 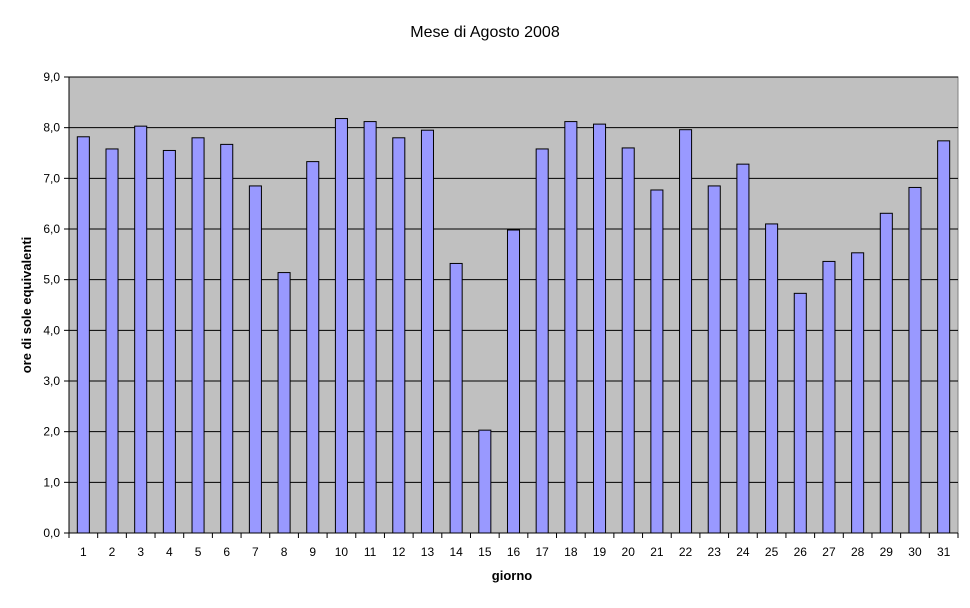 What do you see at coordinates (887, 552) in the screenshot?
I see `x-tick-label: 29` at bounding box center [887, 552].